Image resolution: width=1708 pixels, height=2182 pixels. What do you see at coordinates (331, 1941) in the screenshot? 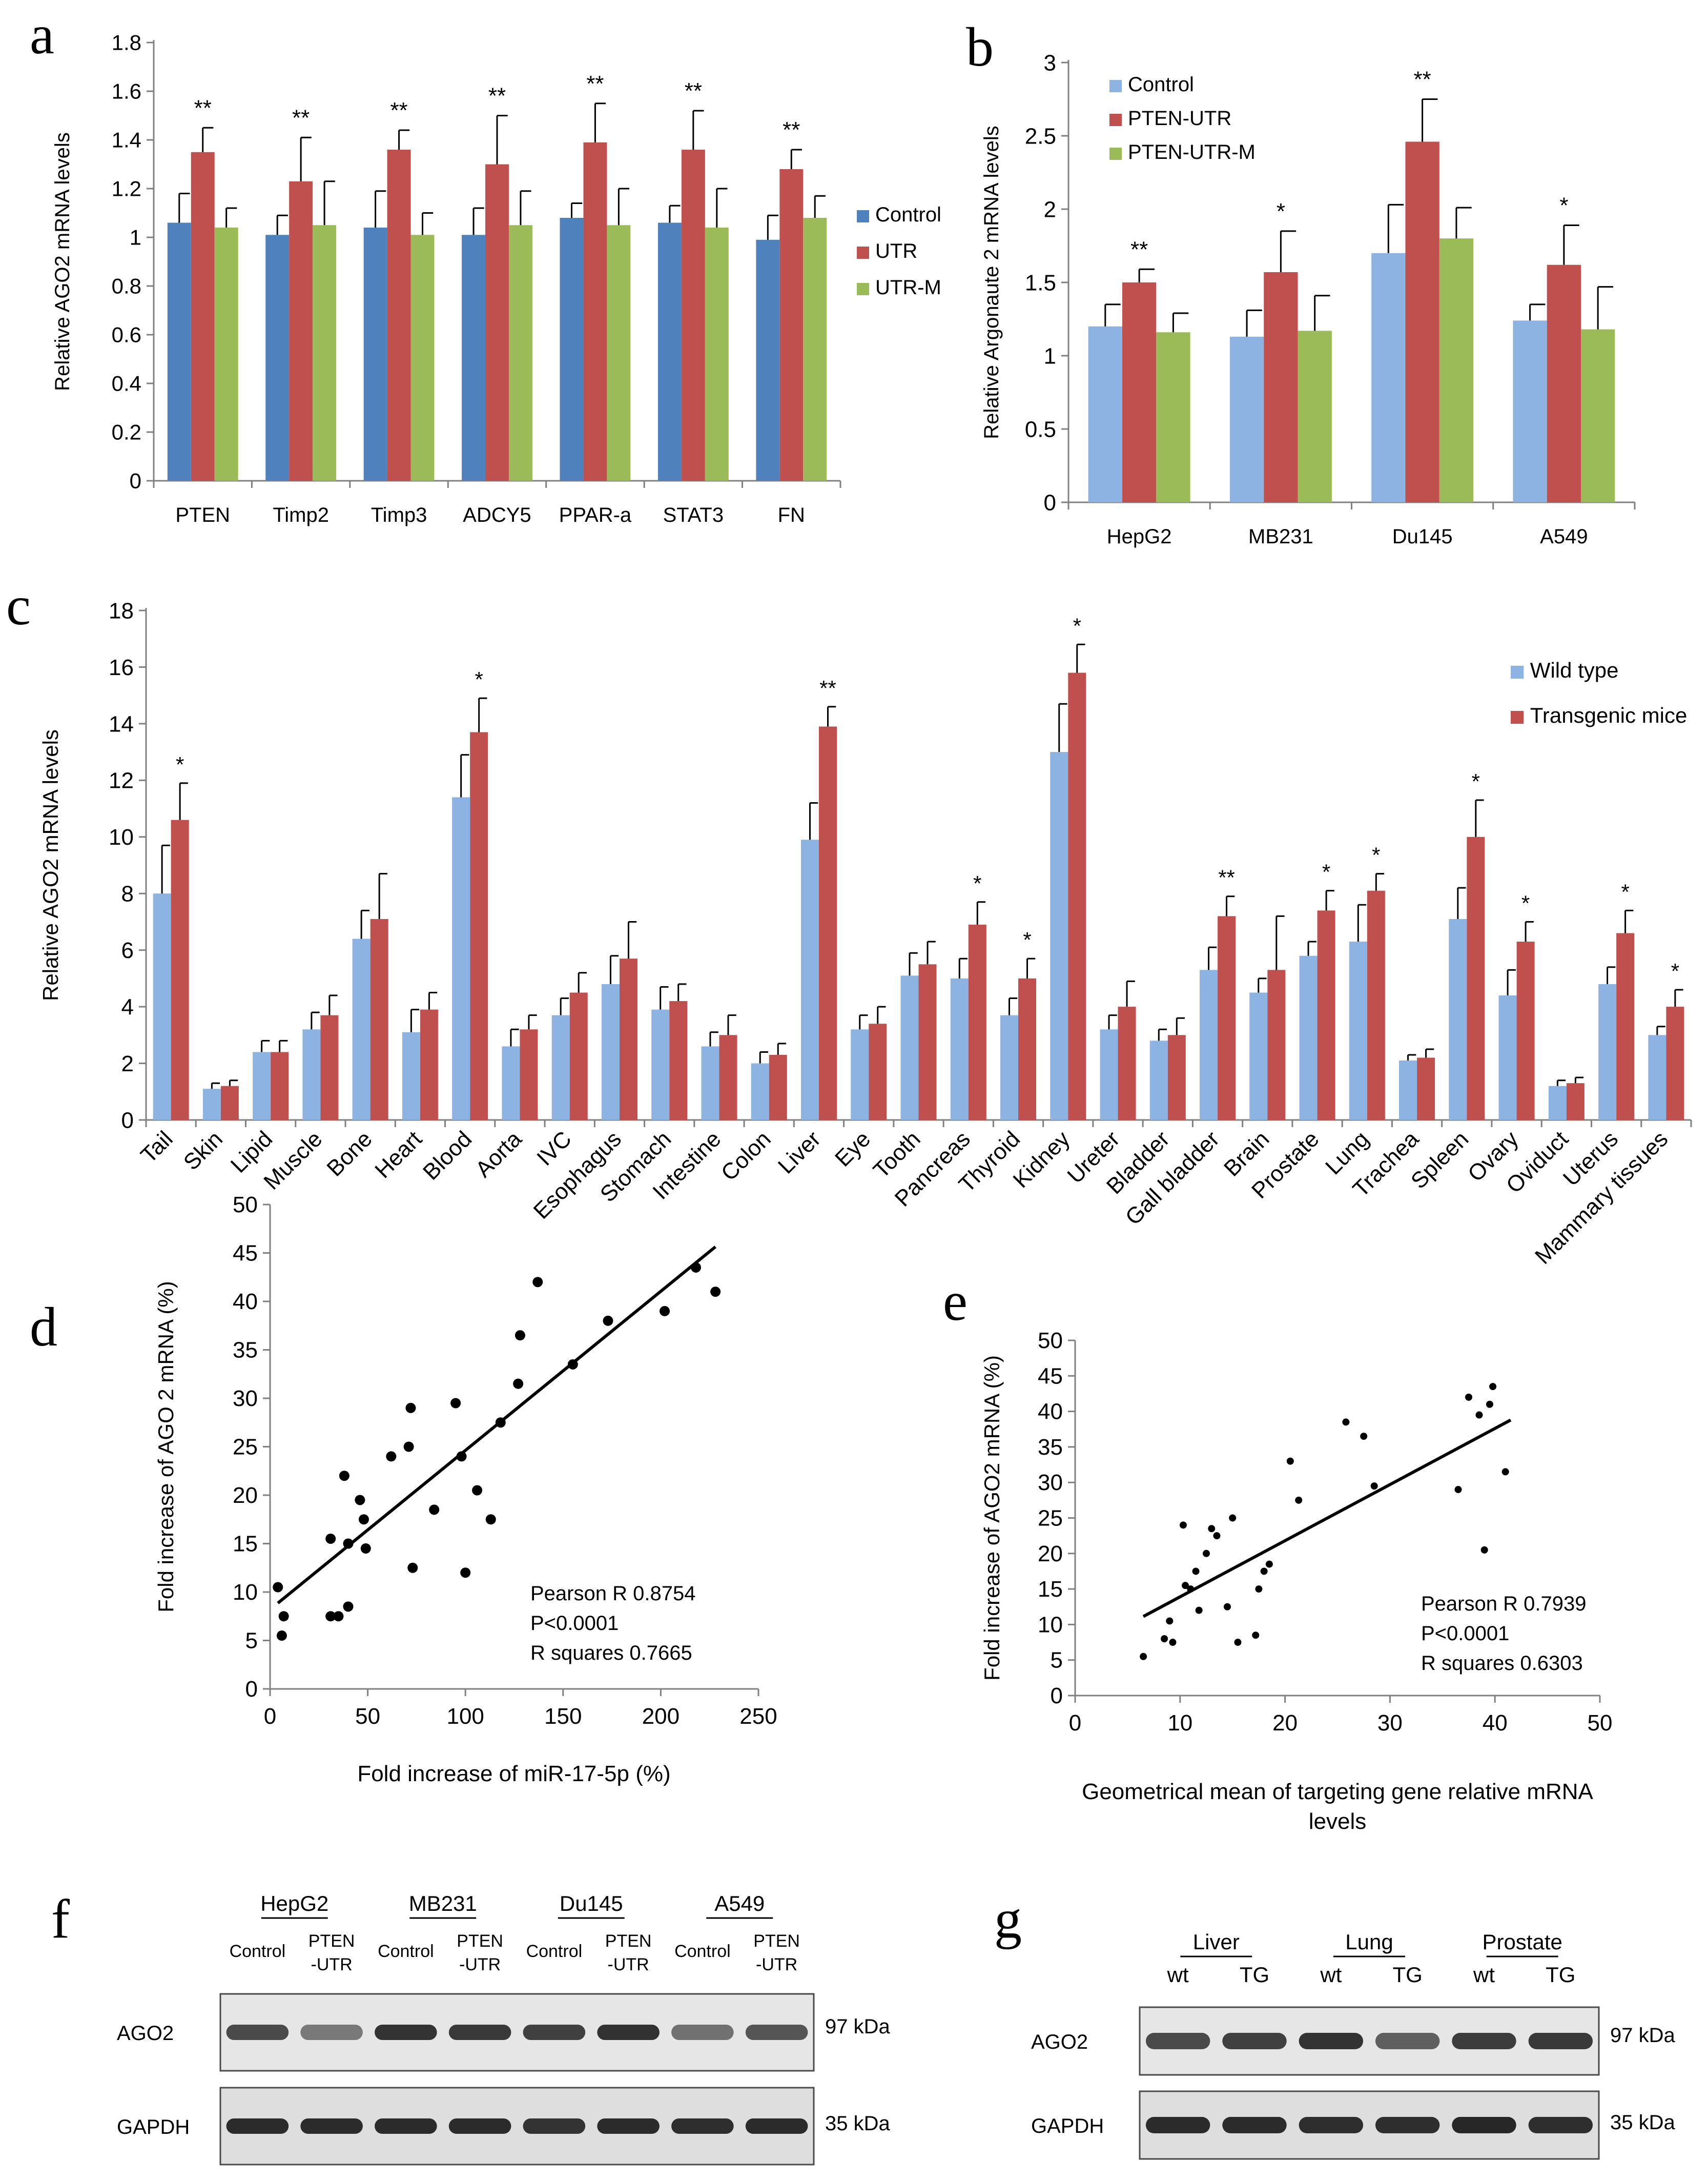
I see `blot-lane-label: PTEN` at bounding box center [331, 1941].